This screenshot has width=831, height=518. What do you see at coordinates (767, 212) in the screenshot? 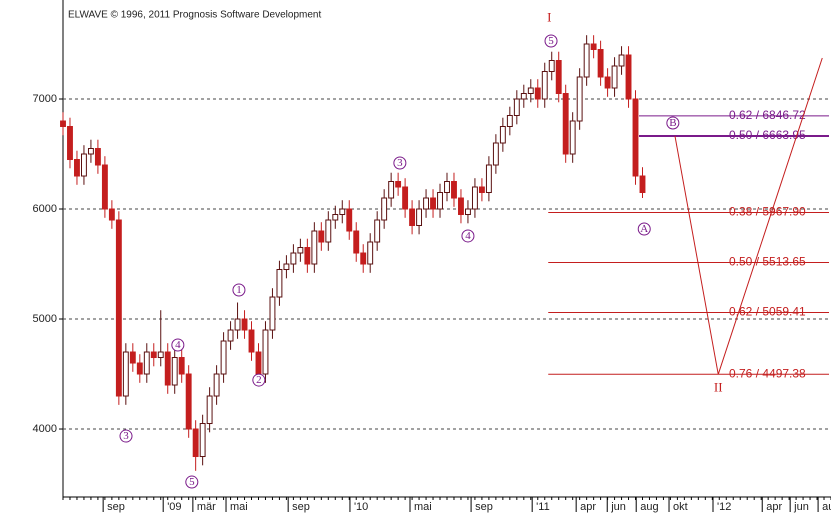
I see `retracement-label: 0.38 / 5967.90` at bounding box center [767, 212].